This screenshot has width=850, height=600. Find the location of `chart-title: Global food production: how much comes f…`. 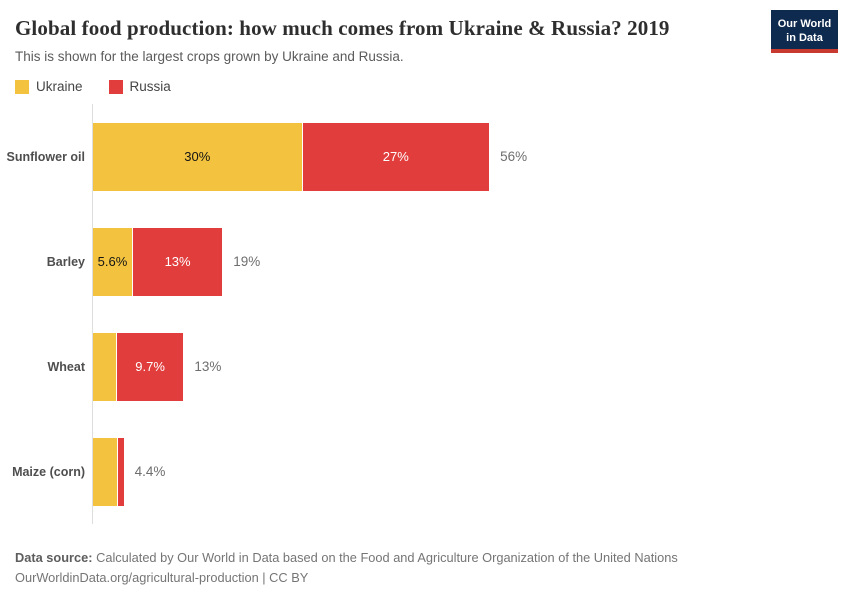

chart-title: Global food production: how much comes f… is located at coordinates (342, 28).